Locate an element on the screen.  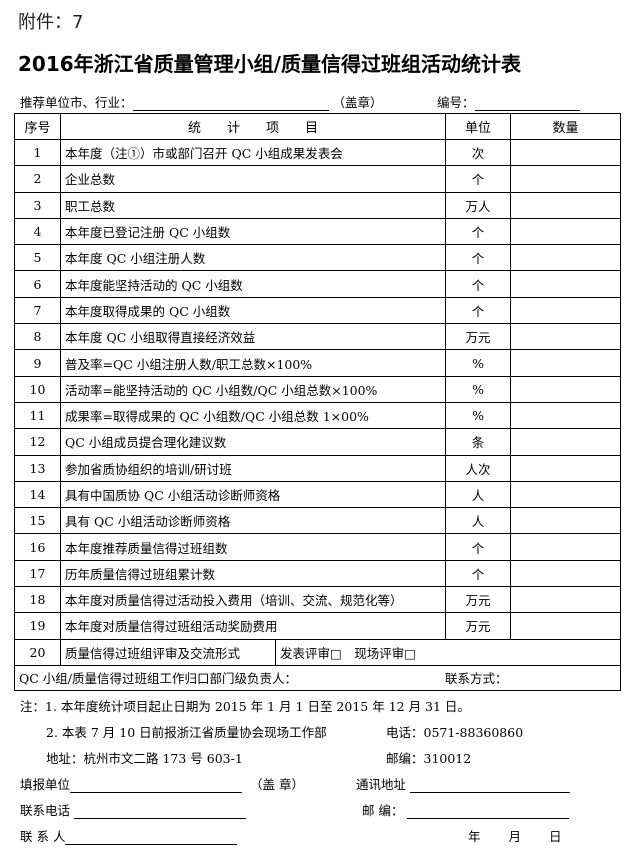
contact-person-label: 联 系 人 is located at coordinates (43, 836).